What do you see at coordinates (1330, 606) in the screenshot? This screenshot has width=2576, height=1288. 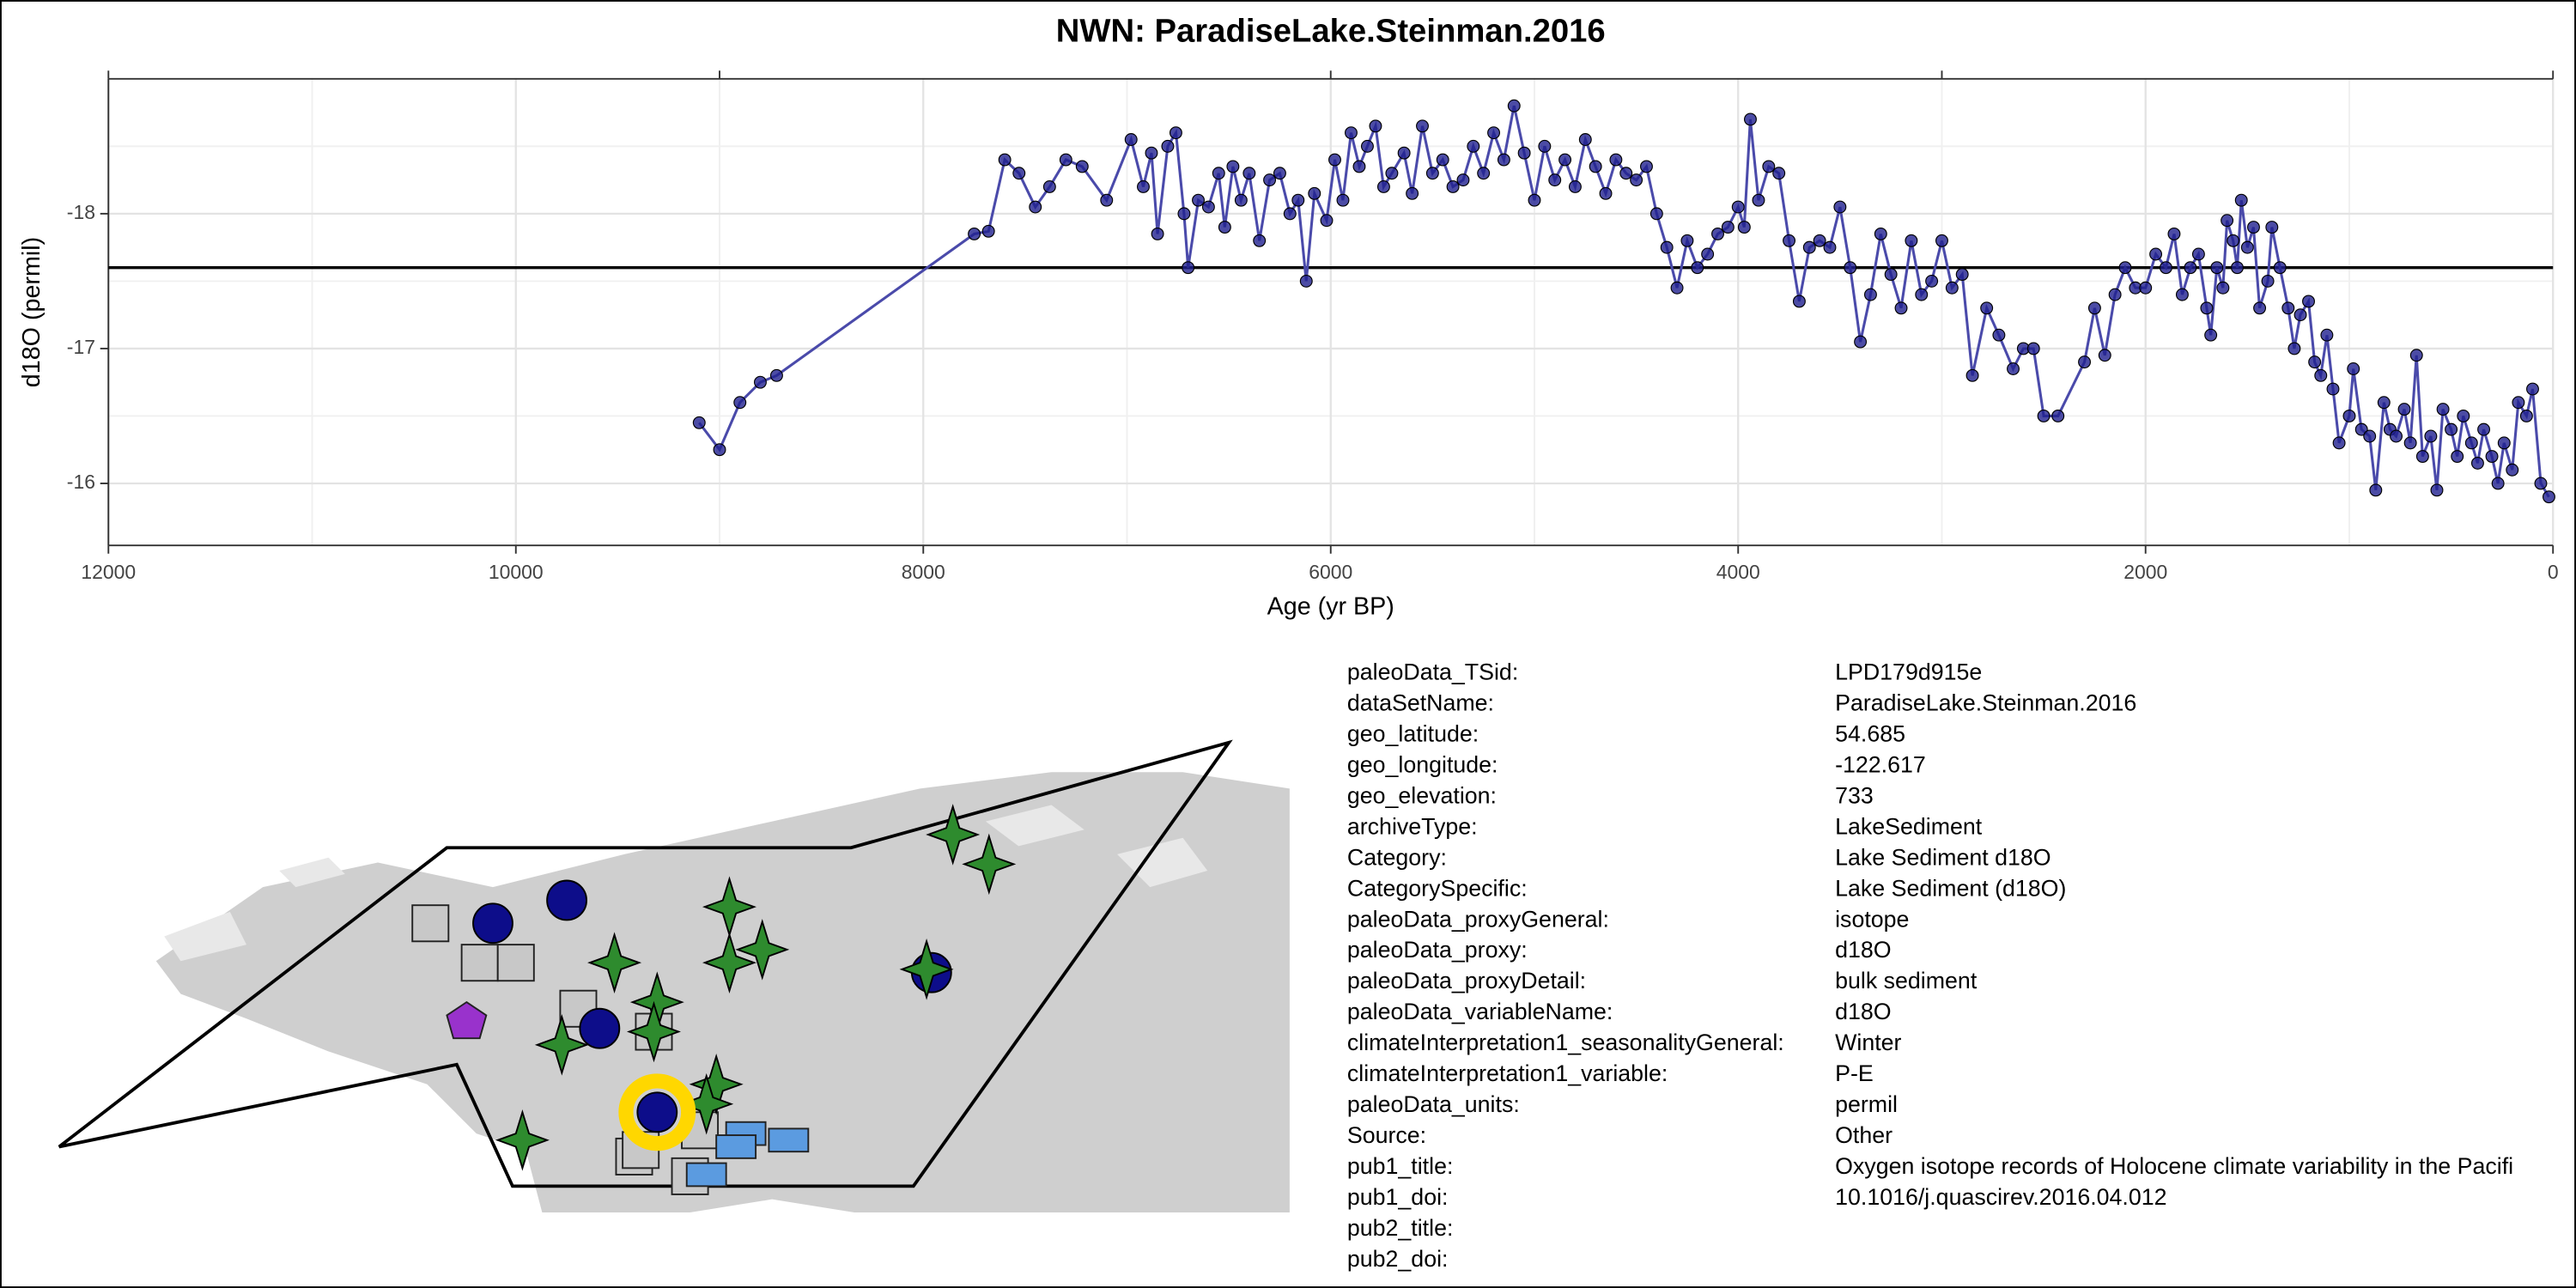 I see `x-axis-label: Age (yr BP)` at bounding box center [1330, 606].